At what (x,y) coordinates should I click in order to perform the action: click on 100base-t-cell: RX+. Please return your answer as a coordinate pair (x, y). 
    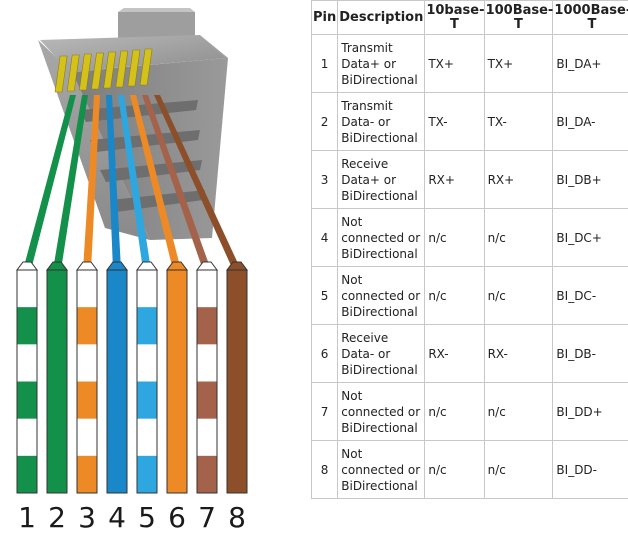
    Looking at the image, I should click on (518, 179).